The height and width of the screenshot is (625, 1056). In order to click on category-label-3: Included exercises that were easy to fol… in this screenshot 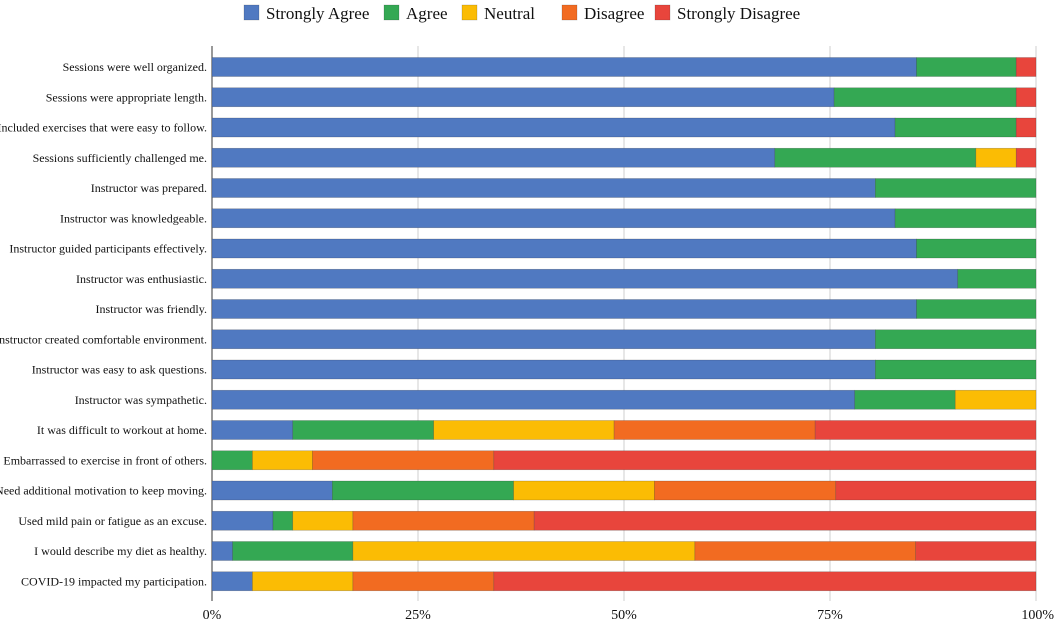, I will do `click(103, 128)`.